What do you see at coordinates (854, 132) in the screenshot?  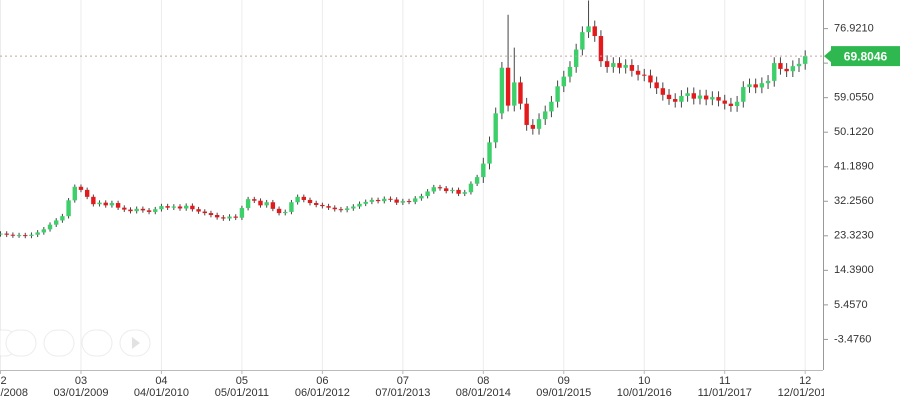 I see `y-tick-label: 50.1220` at bounding box center [854, 132].